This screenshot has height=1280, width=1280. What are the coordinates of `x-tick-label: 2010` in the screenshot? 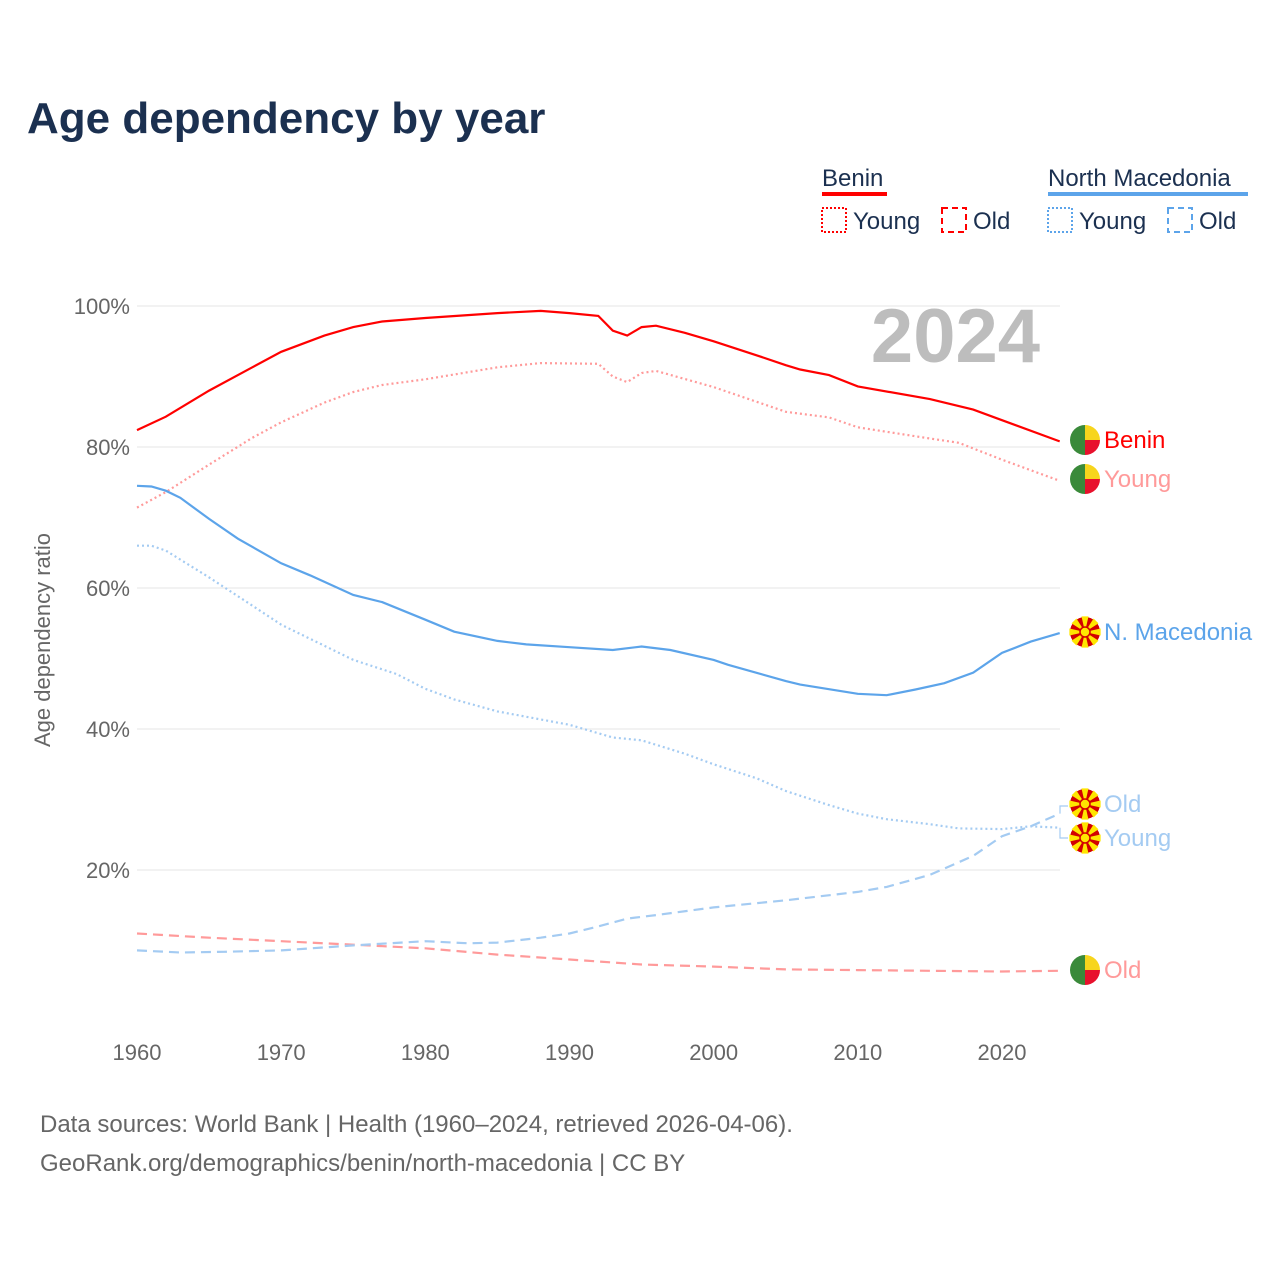 It's located at (857, 1052).